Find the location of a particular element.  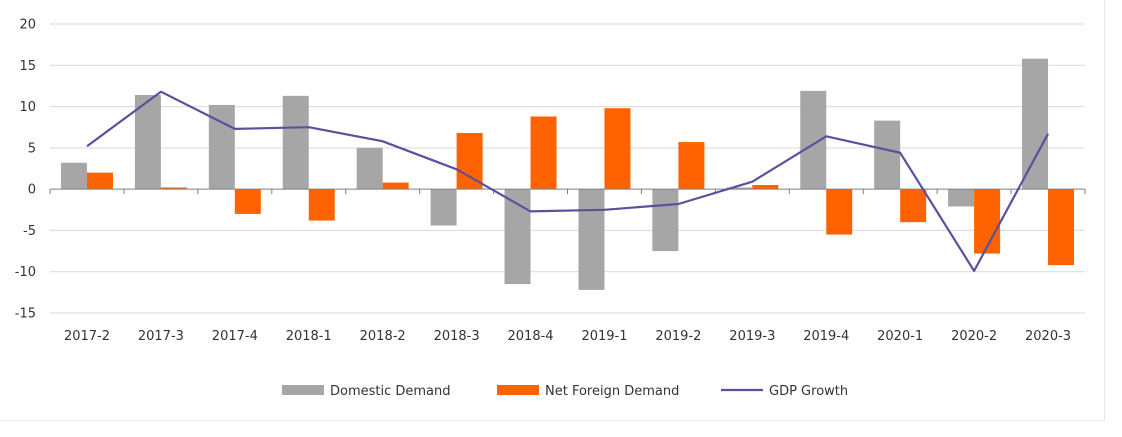

x-tick-label: 2020-3 is located at coordinates (1048, 336).